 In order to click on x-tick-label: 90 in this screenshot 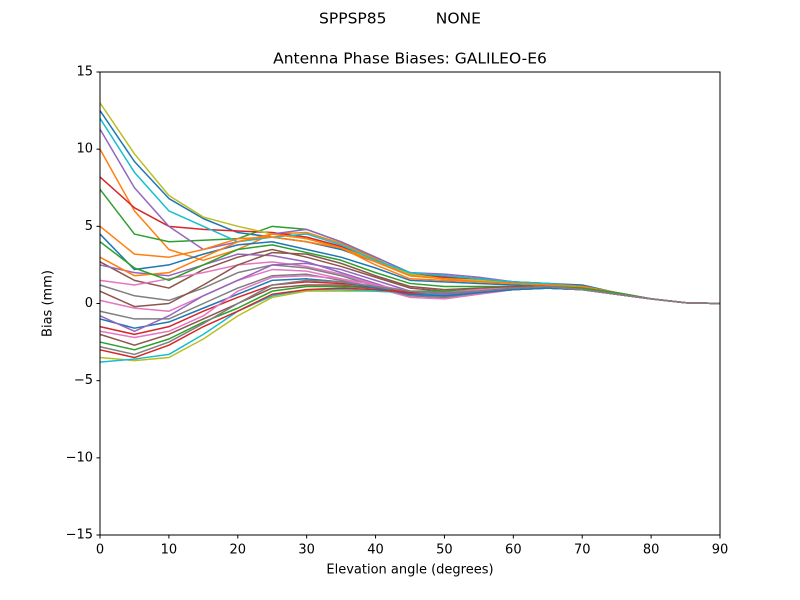, I will do `click(720, 550)`.